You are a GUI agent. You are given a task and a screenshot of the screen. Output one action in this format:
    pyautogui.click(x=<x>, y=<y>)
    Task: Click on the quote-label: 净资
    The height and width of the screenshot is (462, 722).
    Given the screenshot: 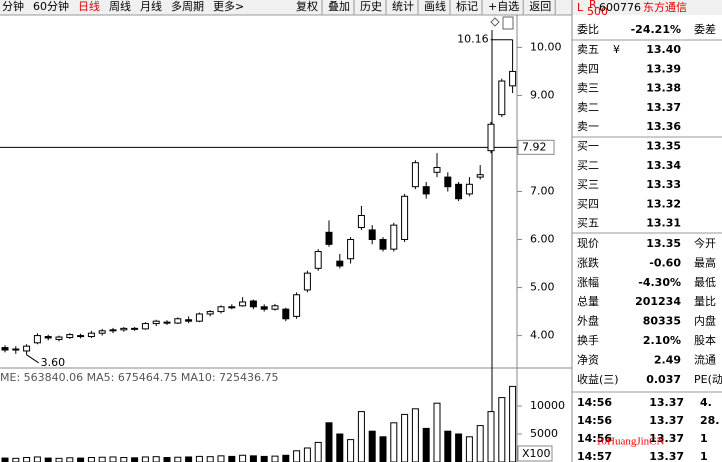 What is the action you would take?
    pyautogui.click(x=588, y=359)
    